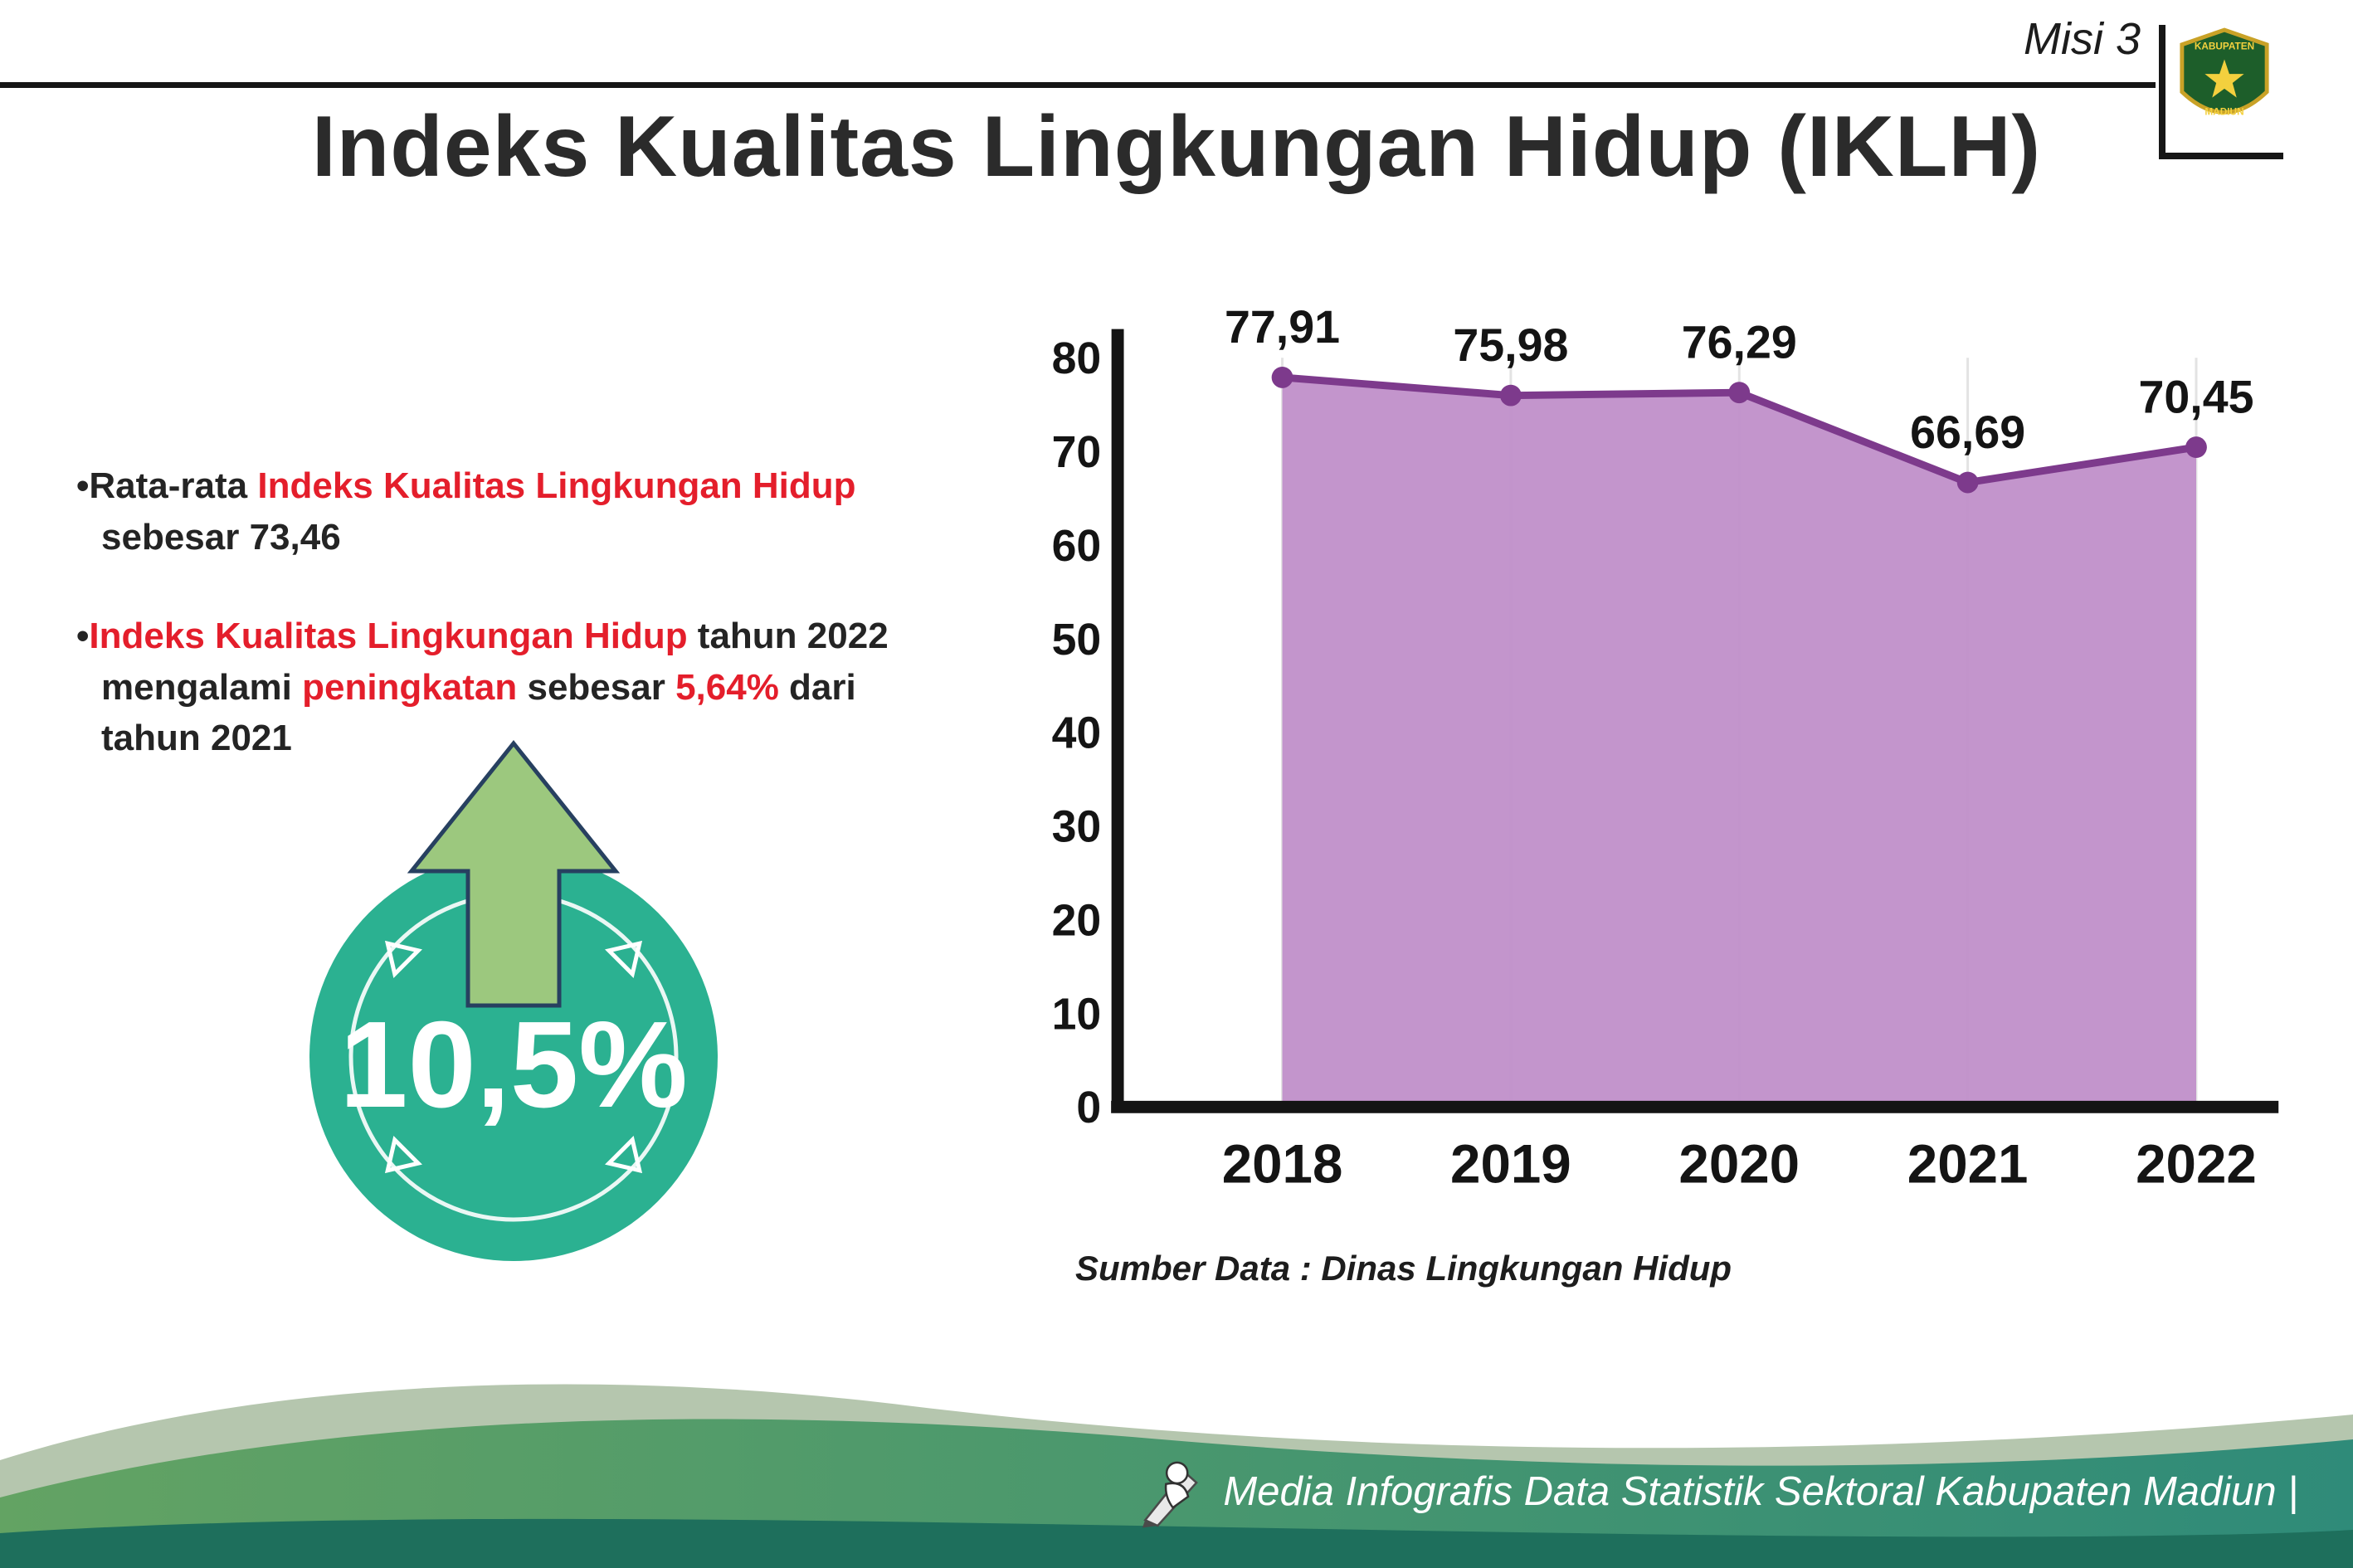 Image resolution: width=2353 pixels, height=1568 pixels. Describe the element at coordinates (1077, 920) in the screenshot. I see `y-tick-20: 20` at that location.